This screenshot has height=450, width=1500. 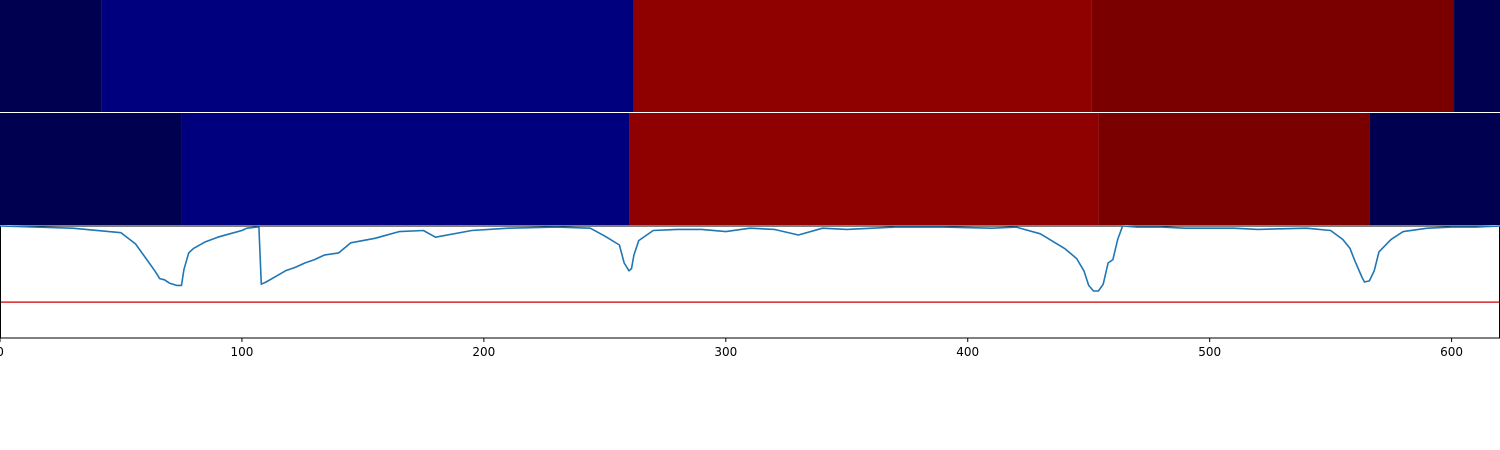 I want to click on x-tick-label: 500, so click(x=1209, y=352).